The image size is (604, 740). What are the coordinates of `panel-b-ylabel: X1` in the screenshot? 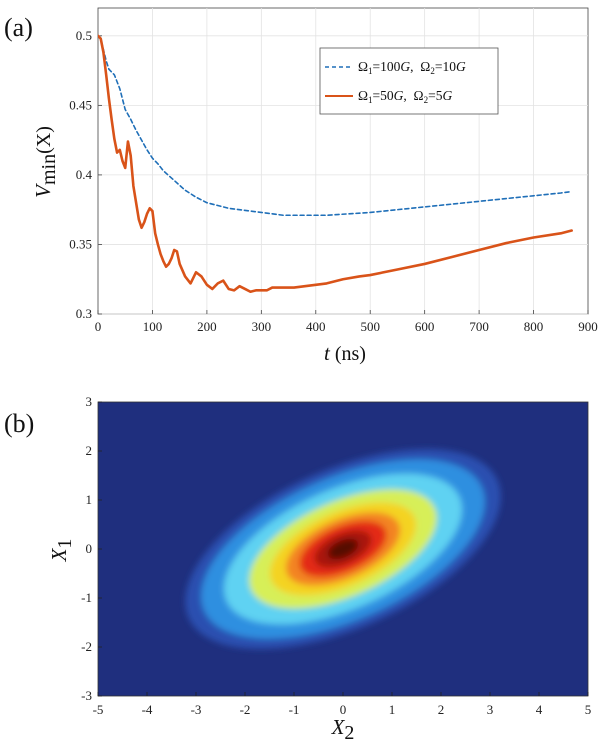 It's located at (61, 551).